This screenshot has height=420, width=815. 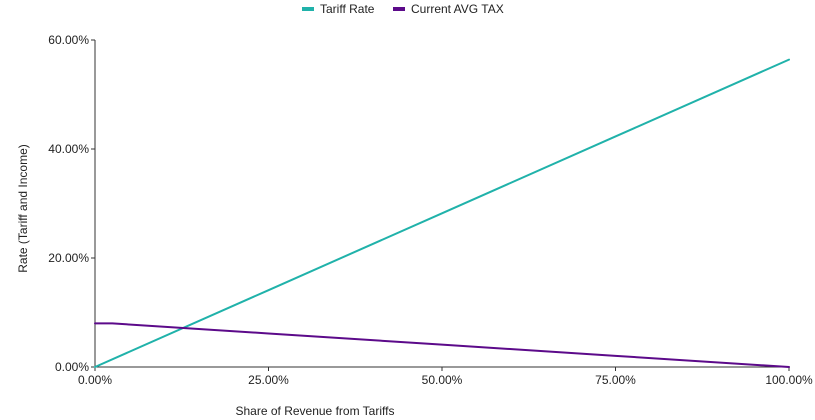 I want to click on x-axis-ticks: 0.00% 25.00% 50.00% 75.00% 100.00%, so click(x=445, y=377).